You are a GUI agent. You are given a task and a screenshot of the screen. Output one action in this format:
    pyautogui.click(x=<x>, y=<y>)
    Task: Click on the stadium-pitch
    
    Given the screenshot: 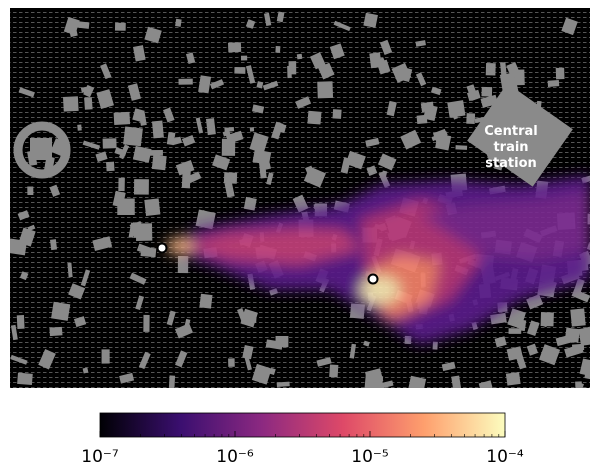 What is the action you would take?
    pyautogui.click(x=41, y=149)
    